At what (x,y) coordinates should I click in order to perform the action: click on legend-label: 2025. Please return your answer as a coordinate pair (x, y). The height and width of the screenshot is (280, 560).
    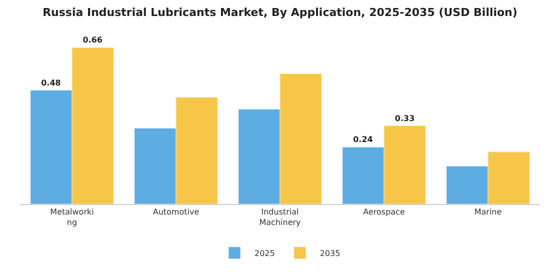
    Looking at the image, I should click on (264, 253).